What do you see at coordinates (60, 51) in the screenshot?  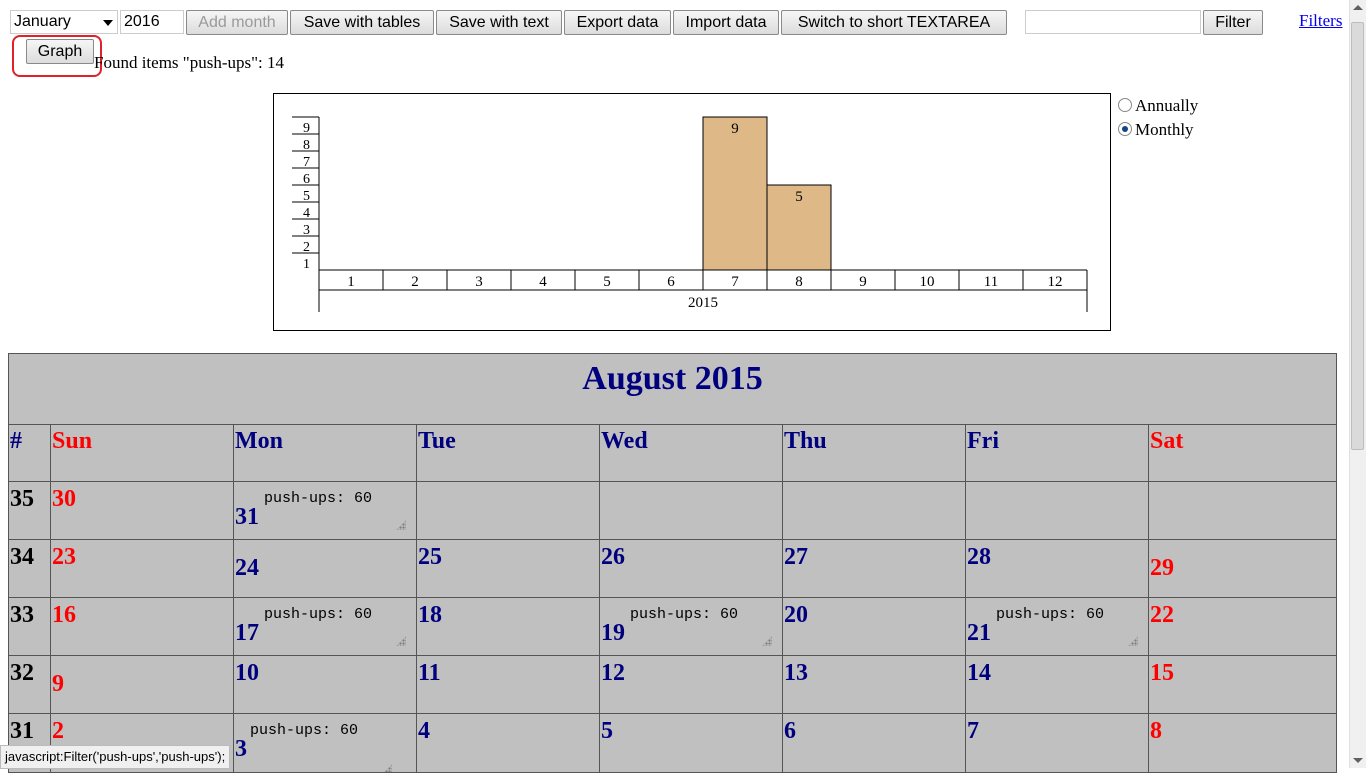 I see `graph-button: Graph` at bounding box center [60, 51].